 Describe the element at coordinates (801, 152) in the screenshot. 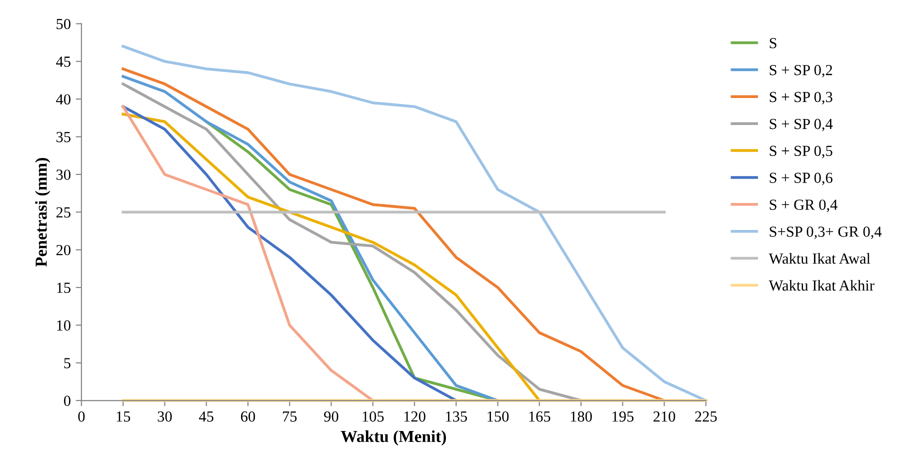

I see `legend-label: S + SP 0,5` at that location.